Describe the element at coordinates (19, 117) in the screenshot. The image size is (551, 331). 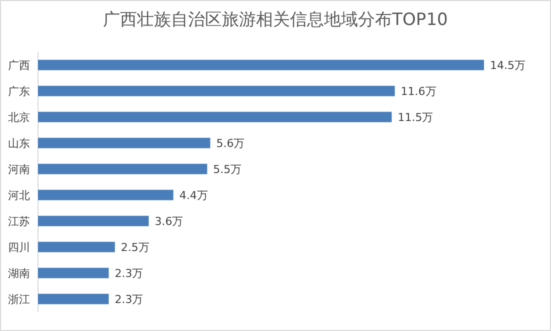
I see `y-tick-label: 北京` at that location.